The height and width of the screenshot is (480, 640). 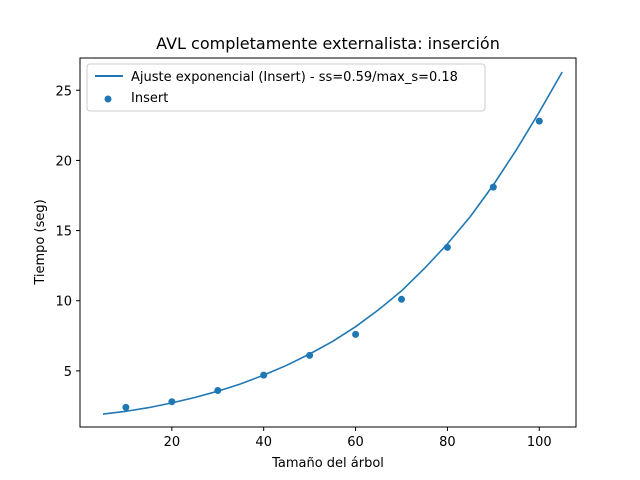 I want to click on x-tick-label: 20, so click(x=172, y=442).